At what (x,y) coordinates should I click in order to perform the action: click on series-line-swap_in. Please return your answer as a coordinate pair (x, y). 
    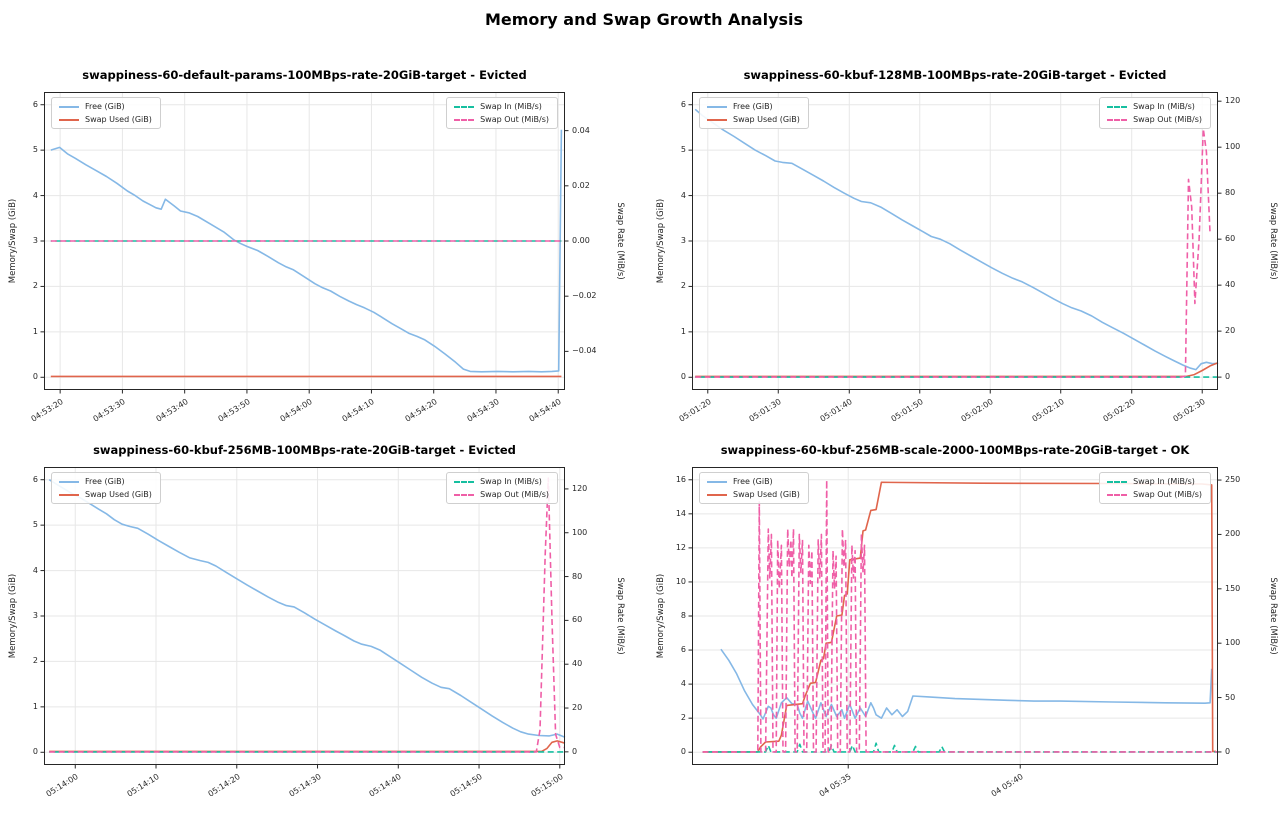
    Looking at the image, I should click on (960, 747).